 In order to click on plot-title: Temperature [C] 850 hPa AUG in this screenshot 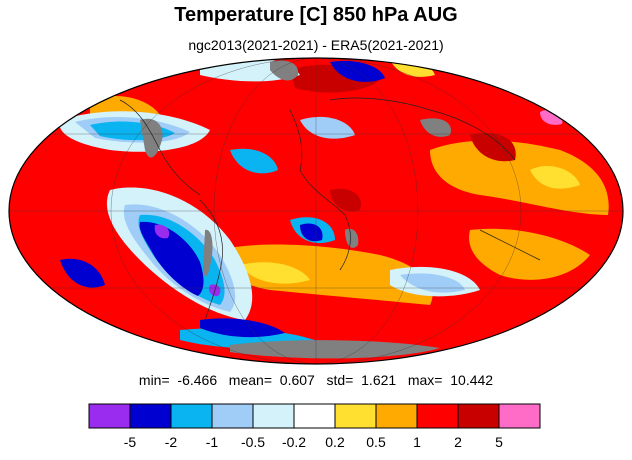, I will do `click(316, 15)`.